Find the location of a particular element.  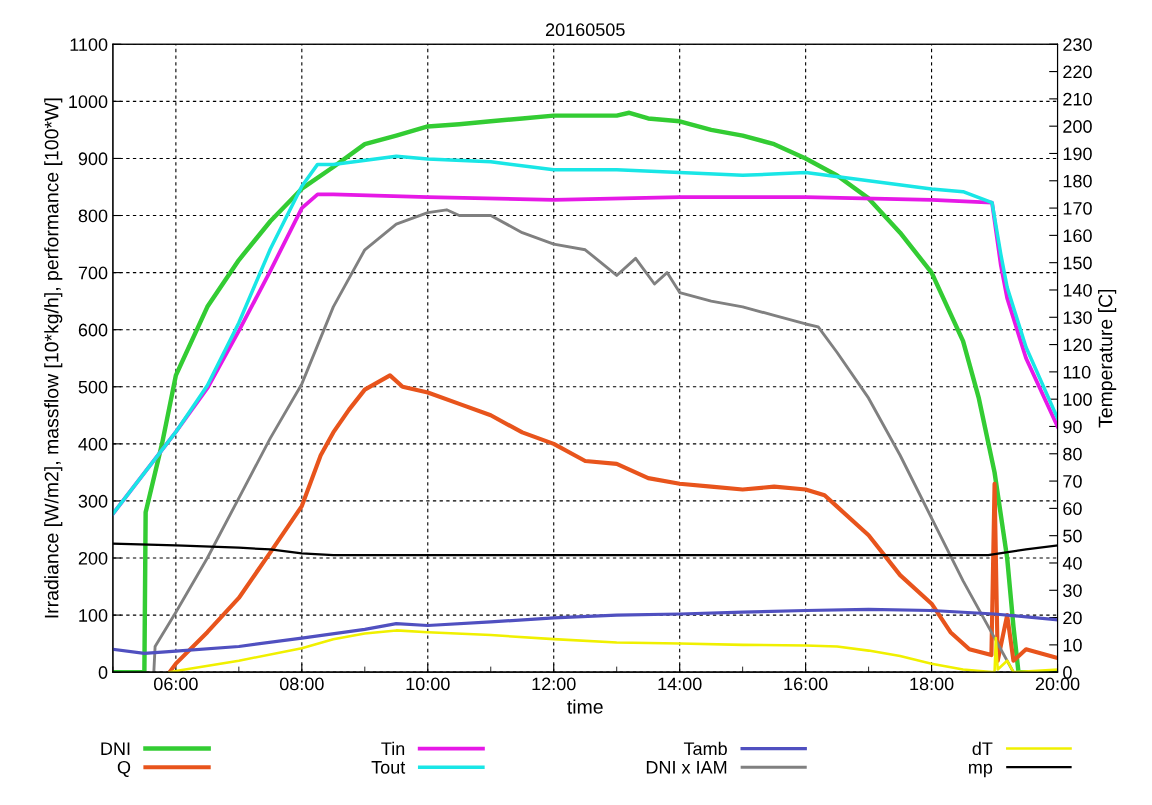

legend-label: dT is located at coordinates (982, 748).